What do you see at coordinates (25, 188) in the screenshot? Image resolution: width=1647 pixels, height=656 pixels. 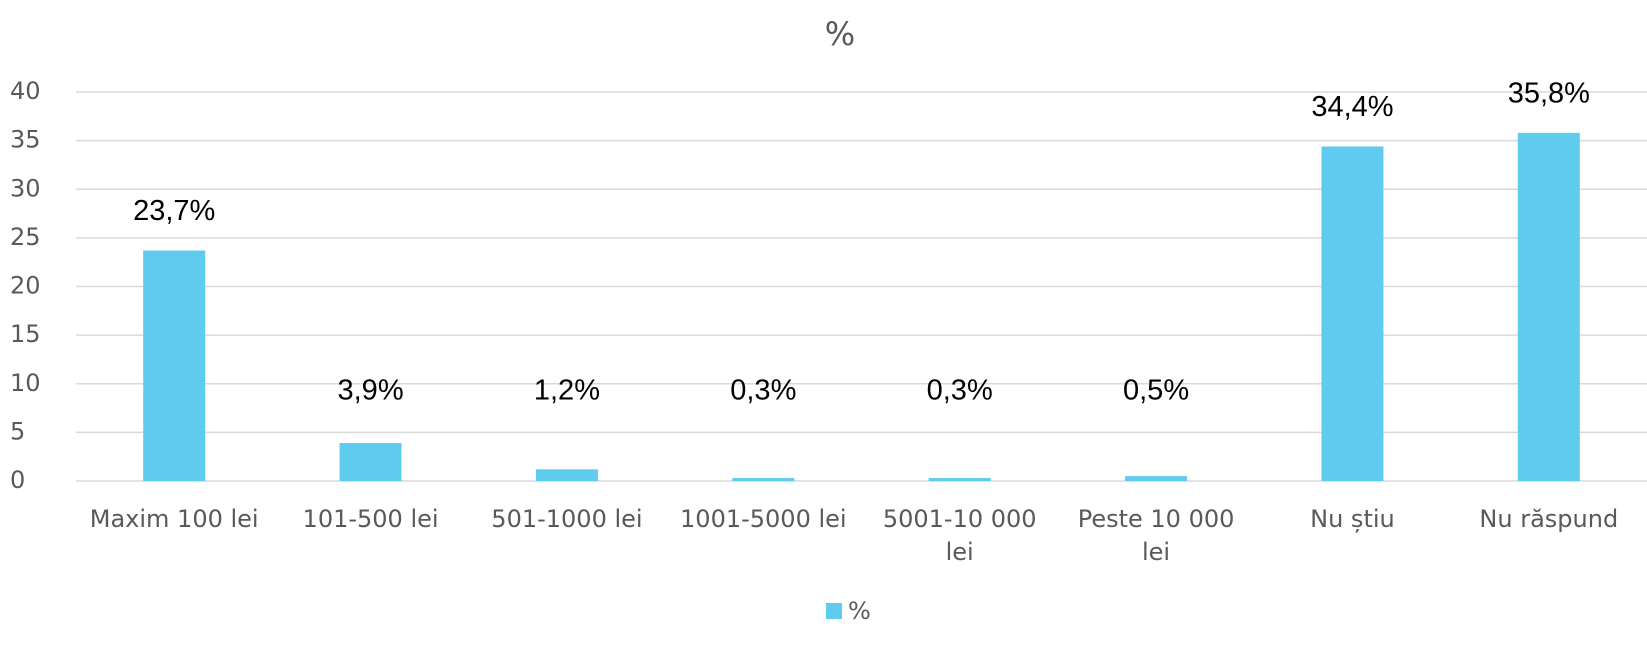 I see `y-tick-label: 30` at bounding box center [25, 188].